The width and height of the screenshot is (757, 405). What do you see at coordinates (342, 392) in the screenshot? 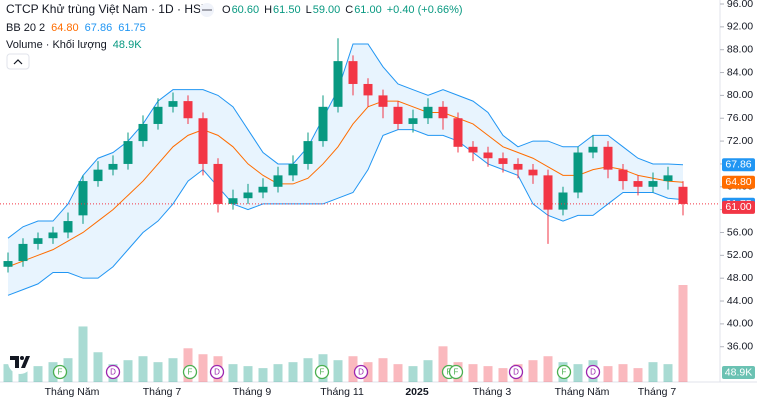
I see `x-tick-label: Tháng 11` at bounding box center [342, 392].